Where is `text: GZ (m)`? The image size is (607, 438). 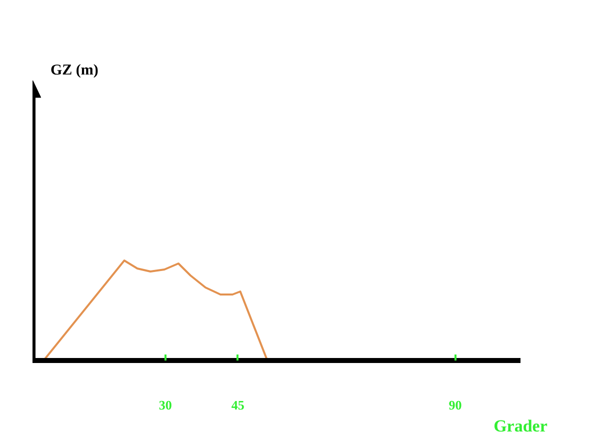
text: GZ (m) is located at coordinates (74, 70).